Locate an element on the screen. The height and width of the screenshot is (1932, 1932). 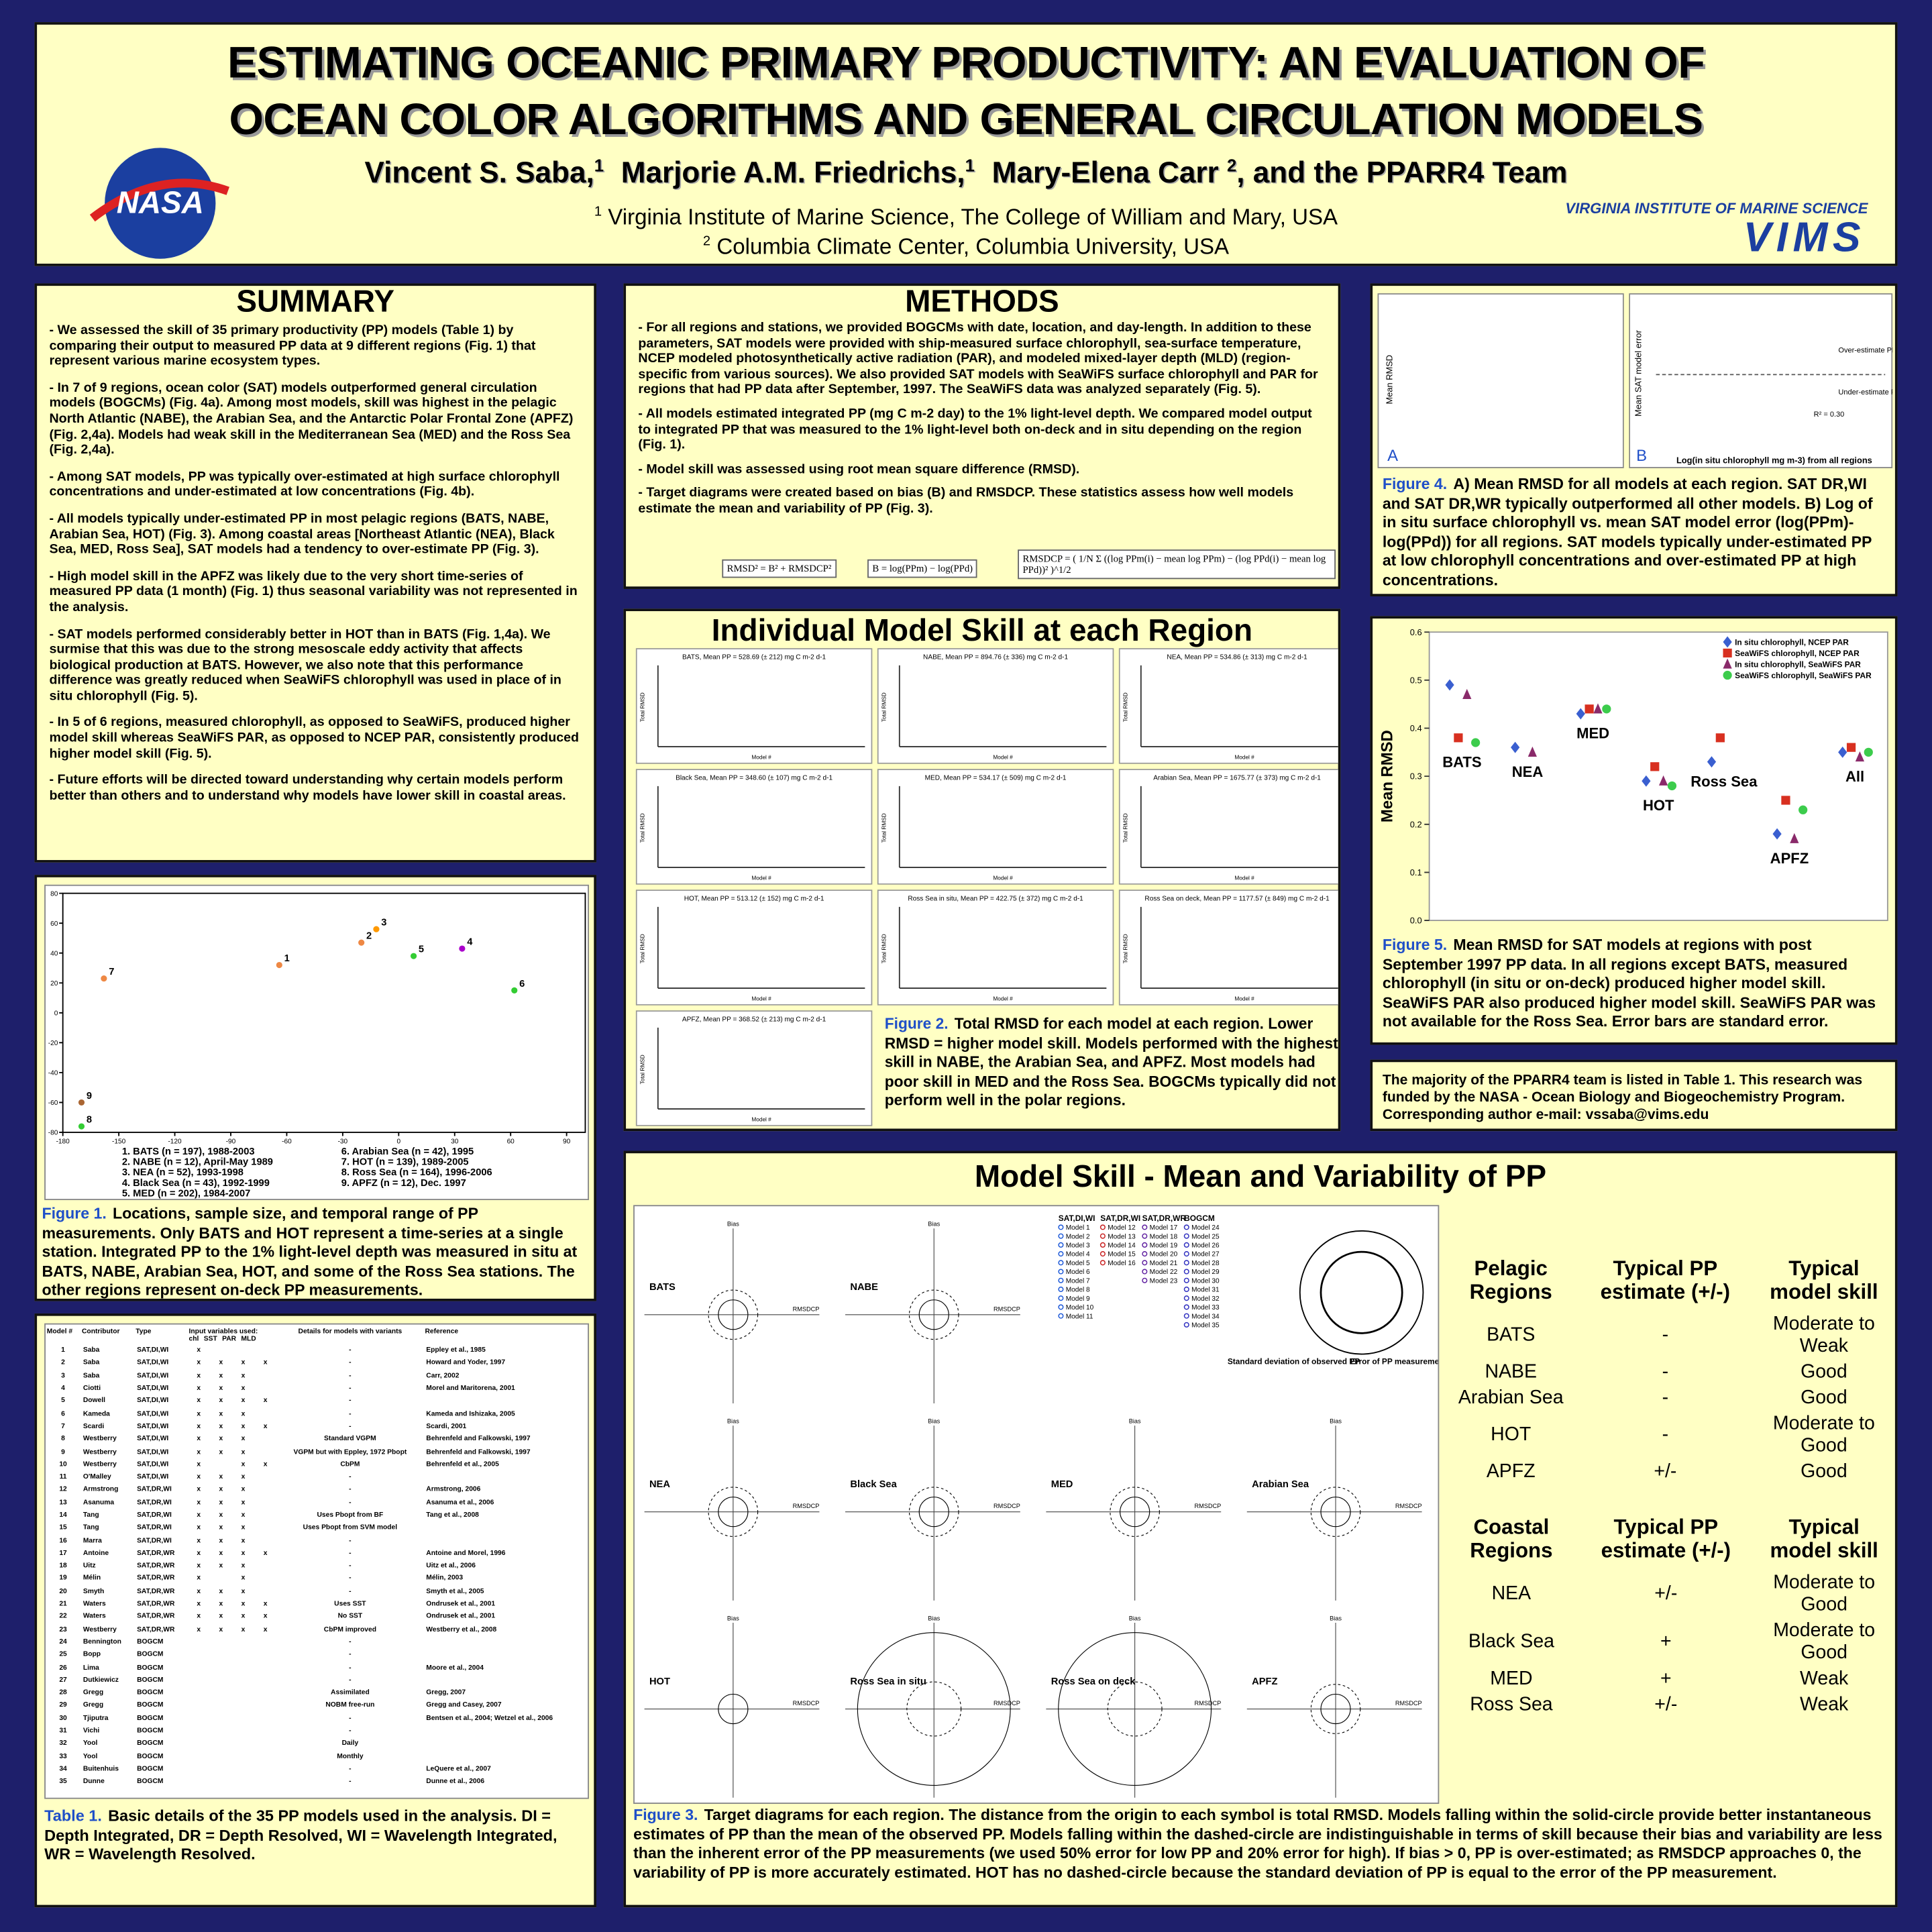
chart-frame is located at coordinates (754, 948).